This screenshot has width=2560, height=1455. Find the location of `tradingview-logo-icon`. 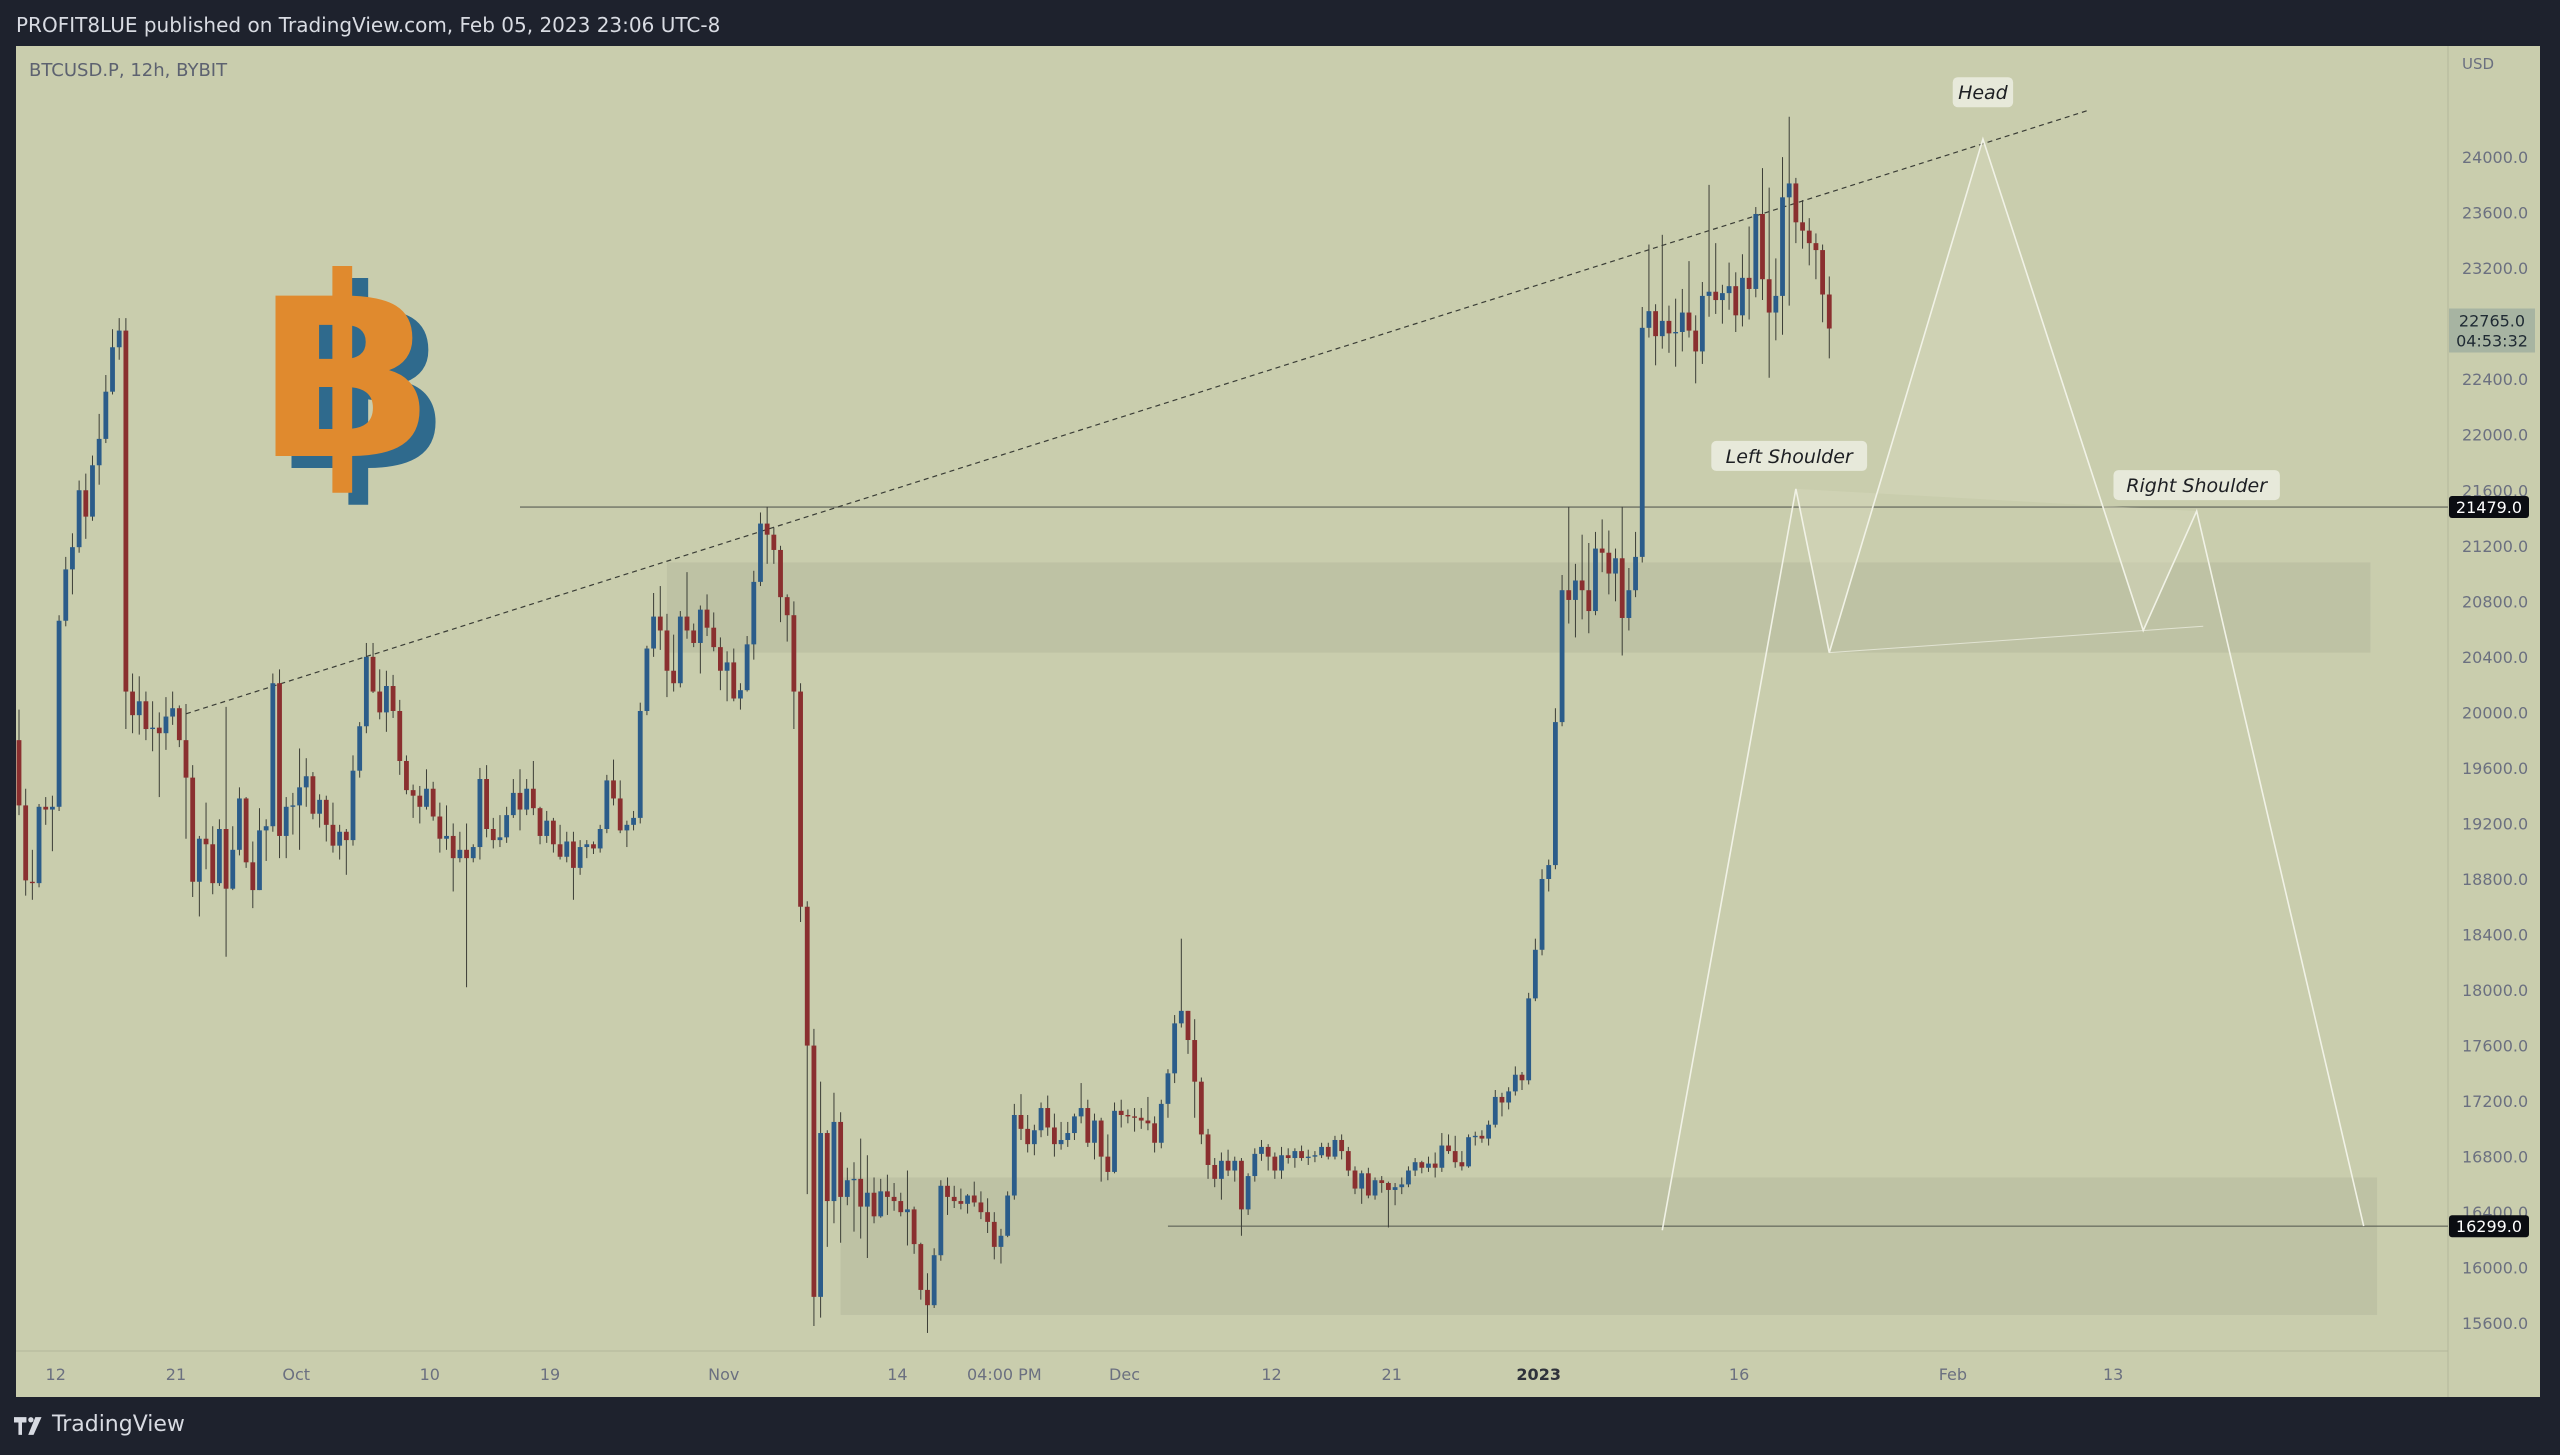

tradingview-logo-icon is located at coordinates (28, 1426).